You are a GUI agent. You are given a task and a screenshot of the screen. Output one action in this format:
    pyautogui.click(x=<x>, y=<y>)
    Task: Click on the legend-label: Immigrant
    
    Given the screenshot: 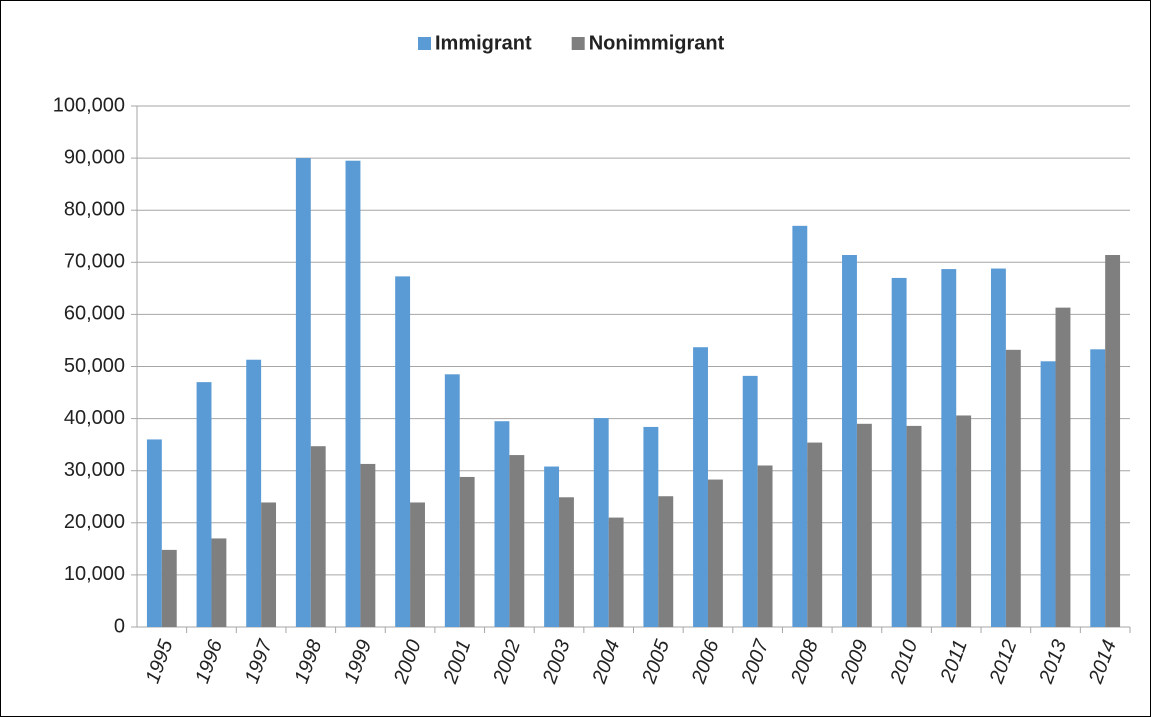 What is the action you would take?
    pyautogui.click(x=483, y=43)
    